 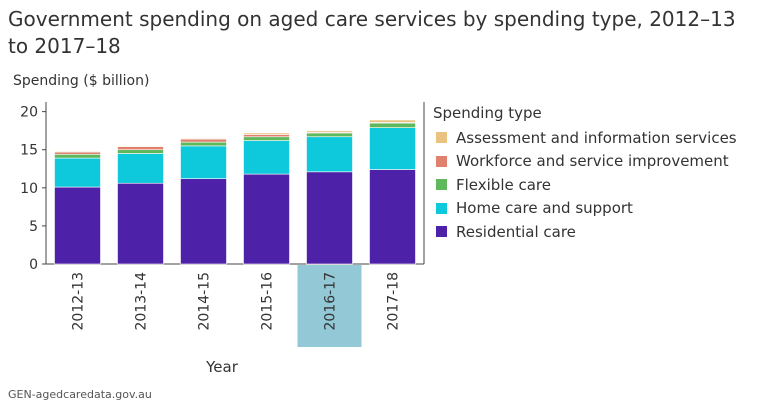 I want to click on x-tick-label: 2013-14, so click(x=142, y=301).